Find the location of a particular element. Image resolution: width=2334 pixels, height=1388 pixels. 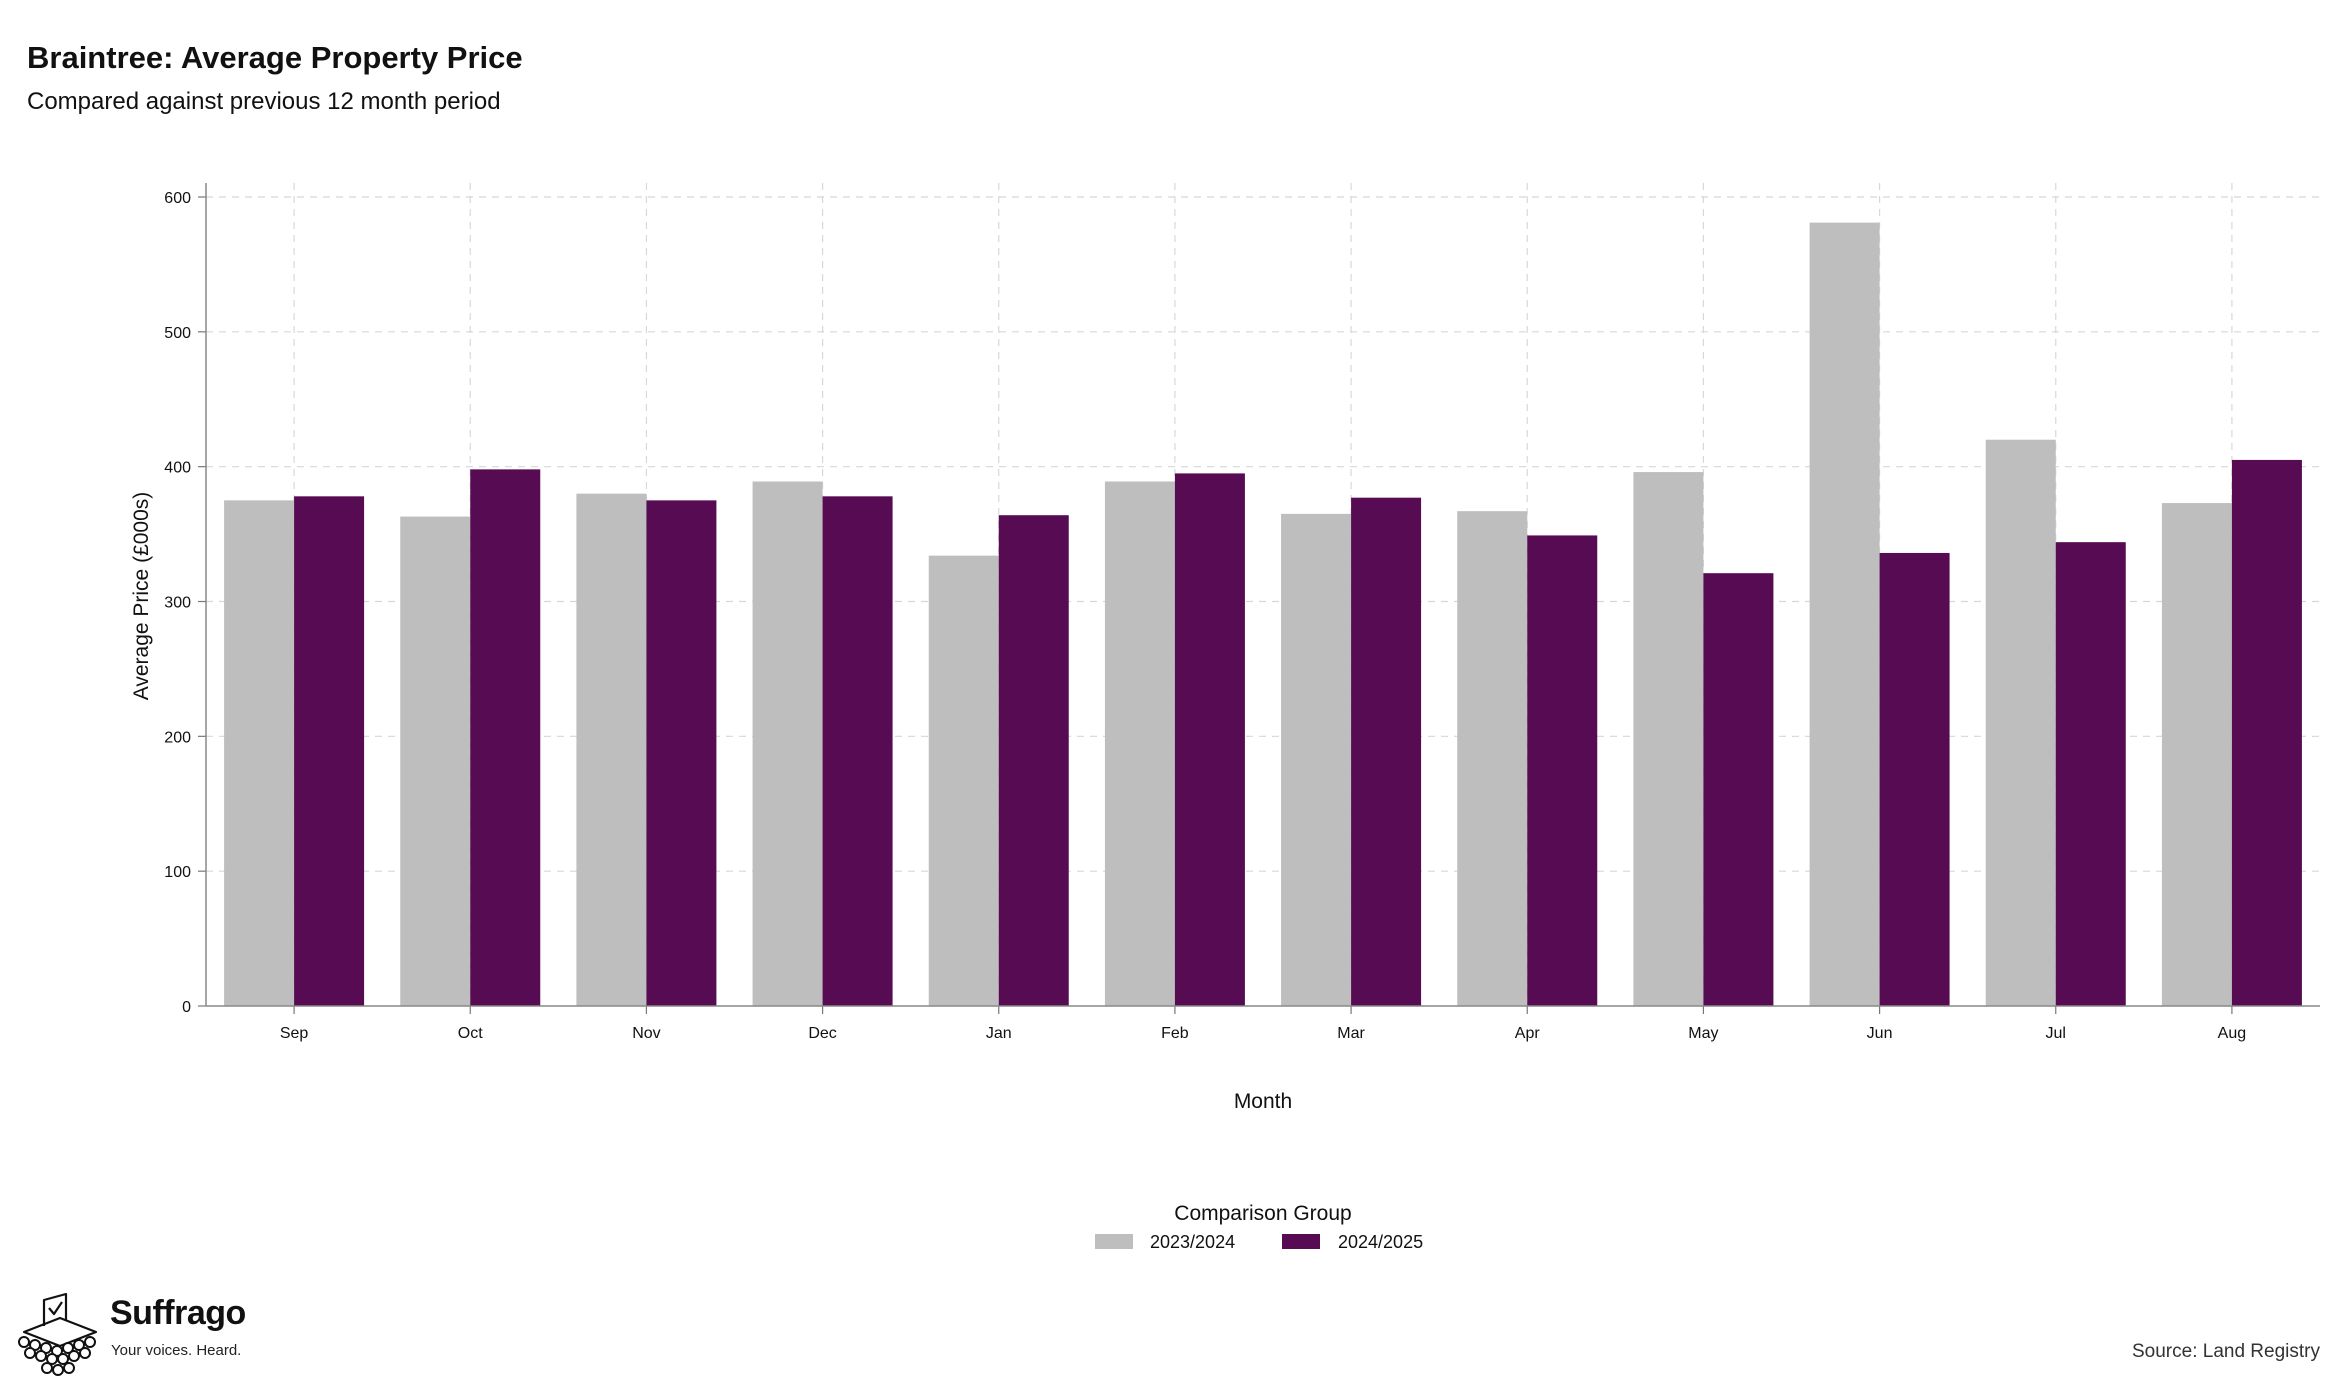

y-tick-label: 400 is located at coordinates (177, 468).